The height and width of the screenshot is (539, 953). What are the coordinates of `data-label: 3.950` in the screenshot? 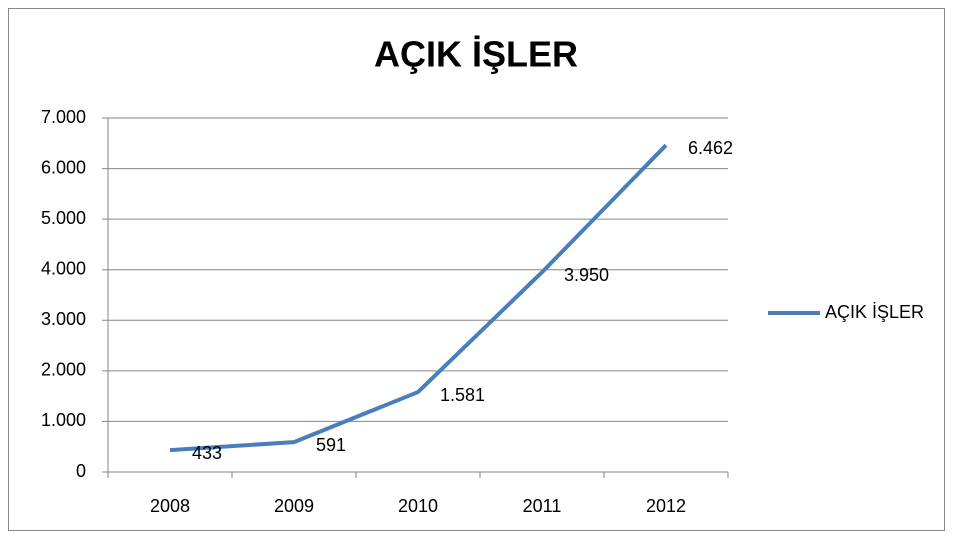 It's located at (586, 275).